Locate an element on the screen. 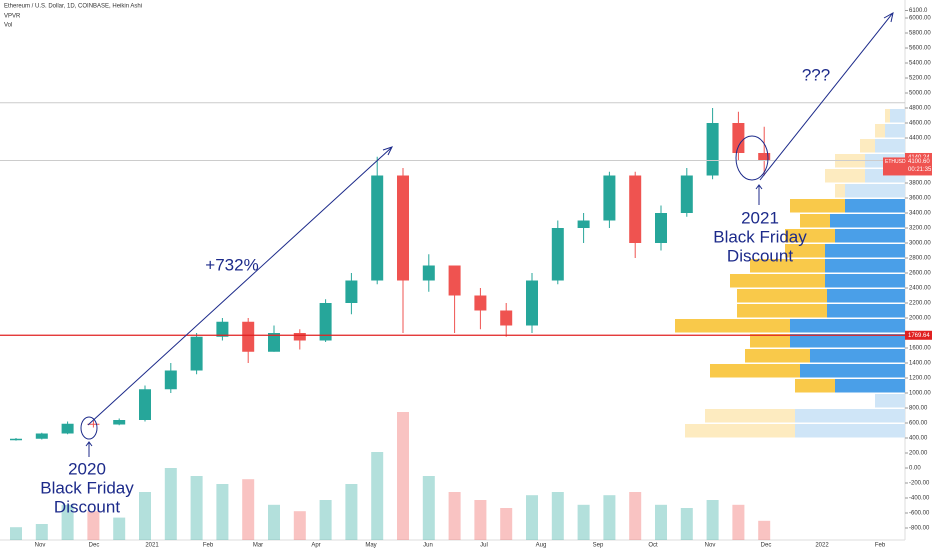 This screenshot has height=550, width=932. y-tick-label: 1400.00 is located at coordinates (920, 364).